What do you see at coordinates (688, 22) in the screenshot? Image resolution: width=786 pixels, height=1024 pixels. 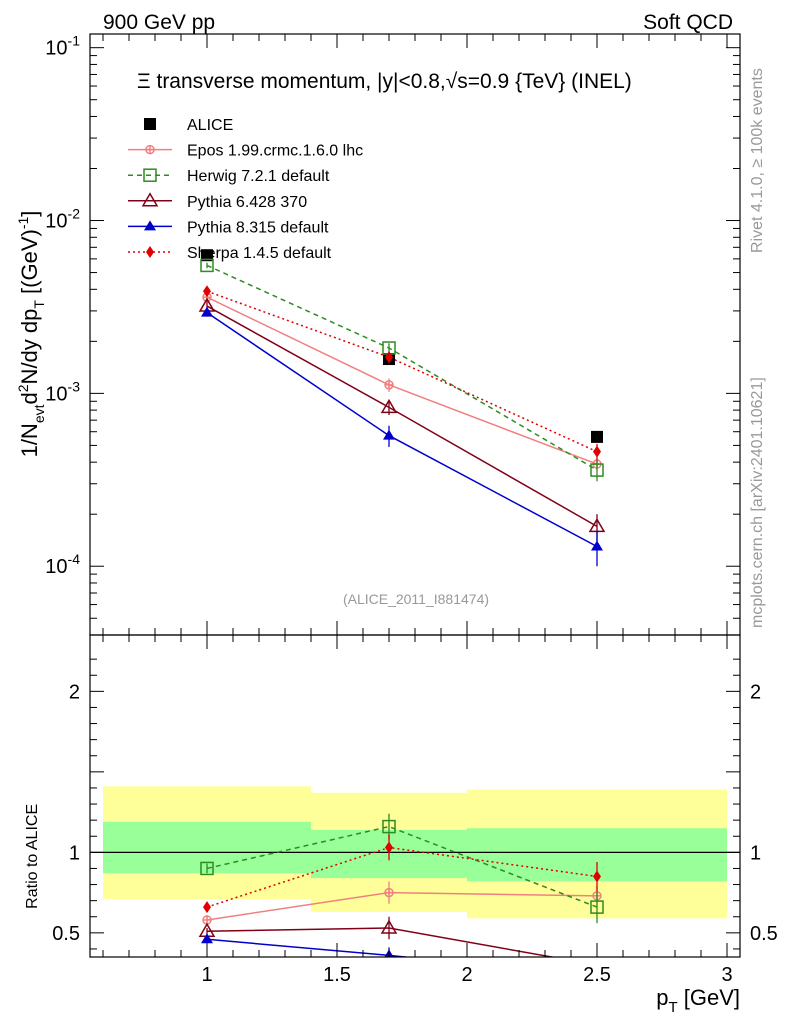 I see `header-right: Soft QCD` at bounding box center [688, 22].